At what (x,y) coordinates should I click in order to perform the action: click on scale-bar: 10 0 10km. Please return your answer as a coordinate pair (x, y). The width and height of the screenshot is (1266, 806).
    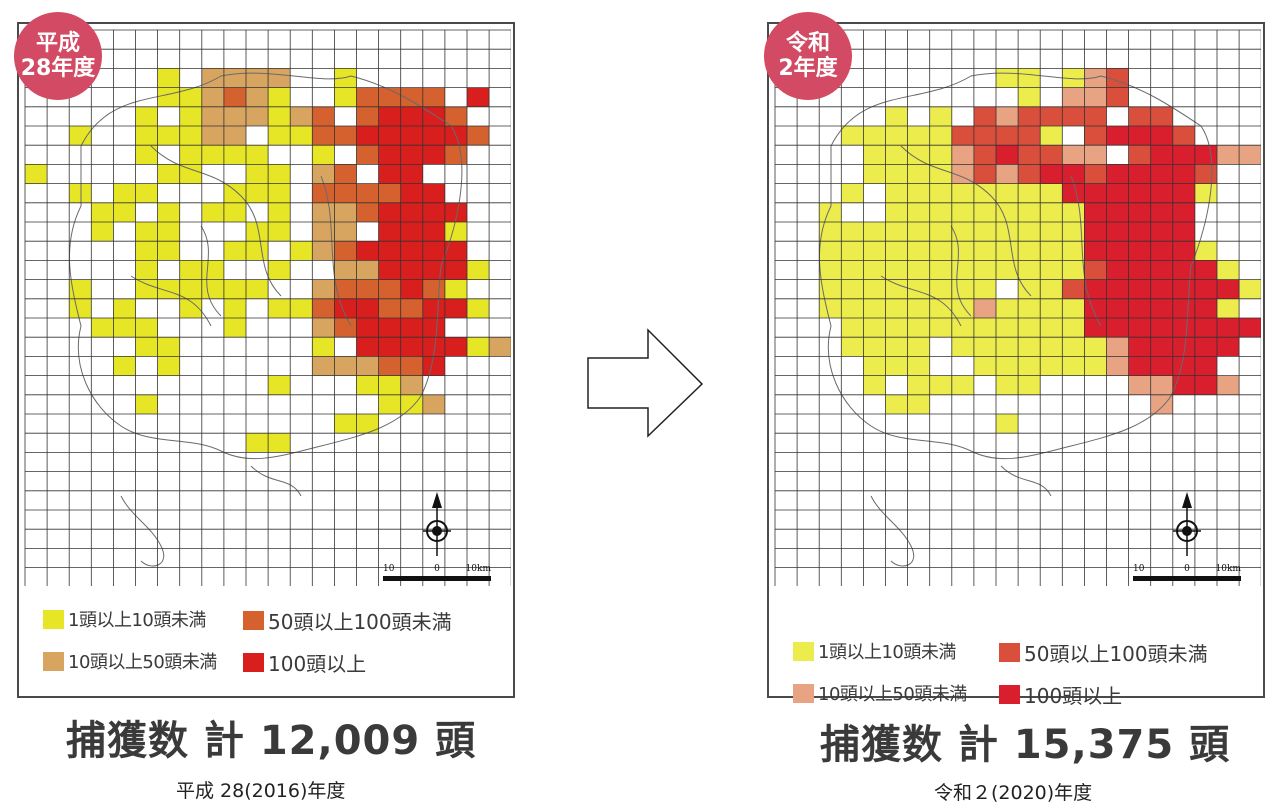
    Looking at the image, I should click on (1187, 572).